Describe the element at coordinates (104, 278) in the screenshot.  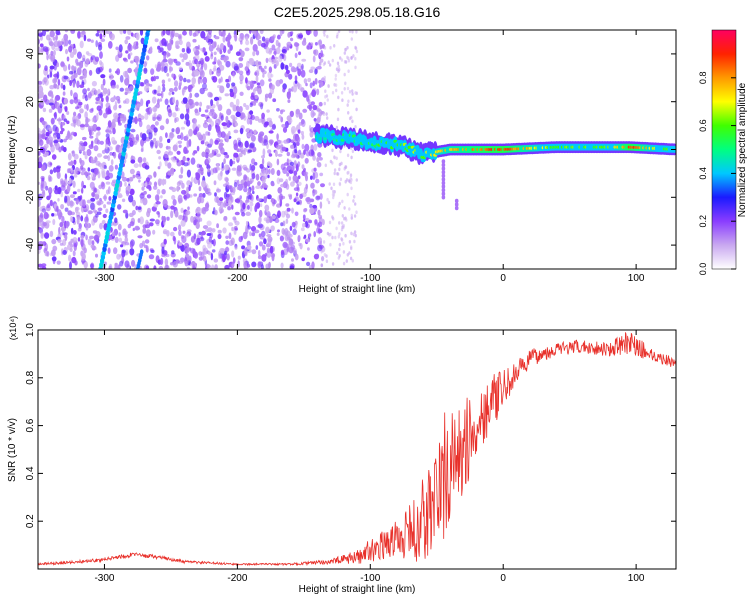
I see `x-tick-label: -300` at that location.